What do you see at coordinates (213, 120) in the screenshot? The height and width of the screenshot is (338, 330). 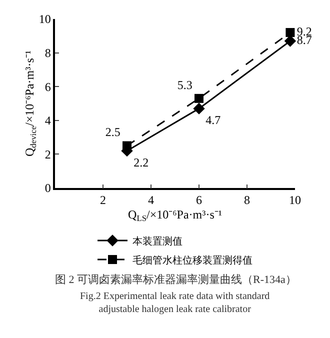 I see `data-label: 4.7` at bounding box center [213, 120].